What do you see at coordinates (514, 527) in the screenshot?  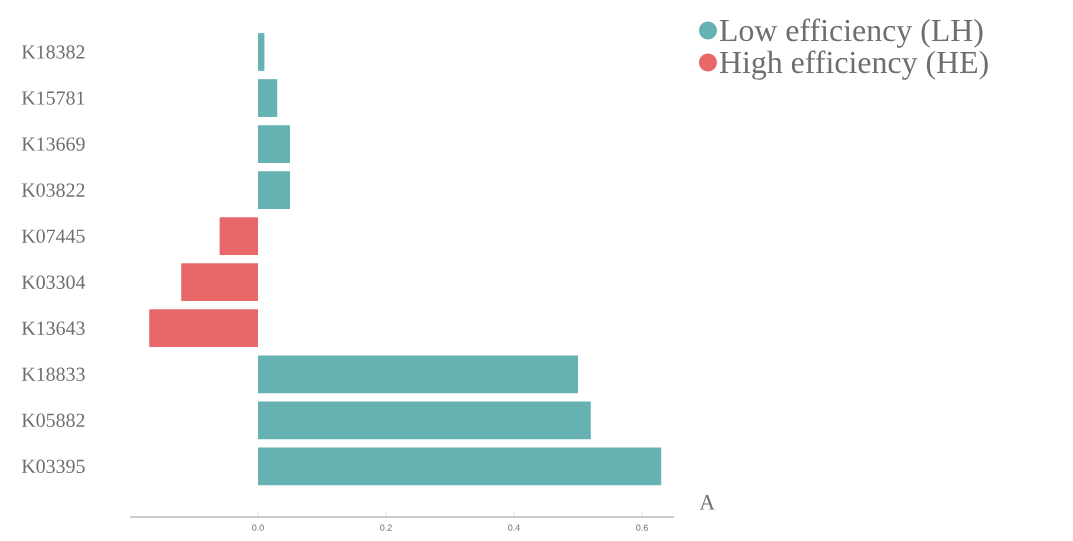 I see `x-tick-label: 0.4` at bounding box center [514, 527].